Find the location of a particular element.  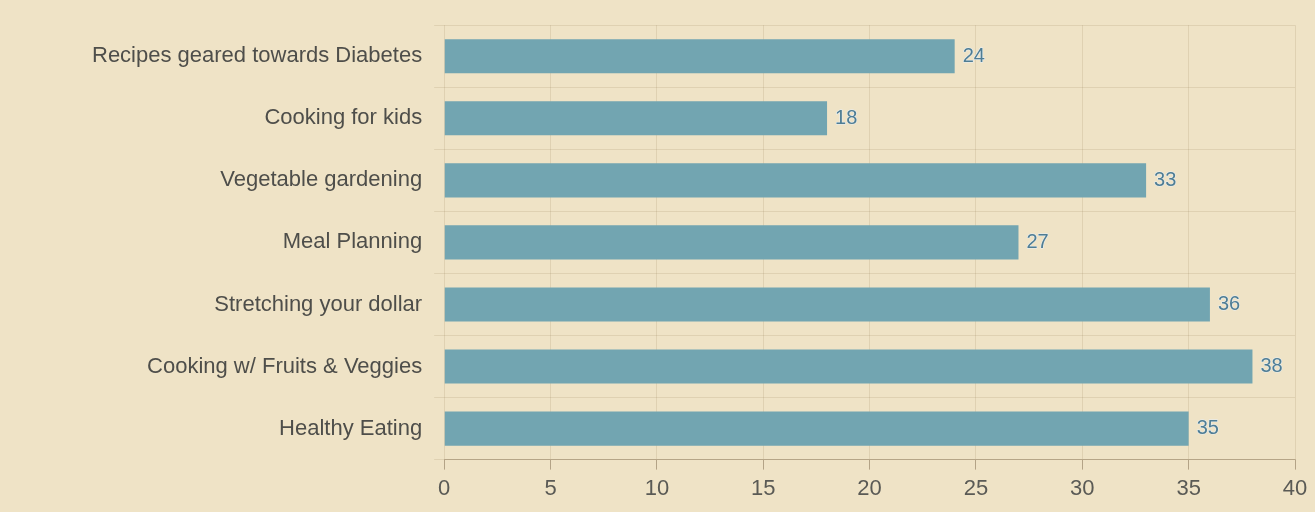

y-tick-label: Recipes geared towards Diabetes is located at coordinates (257, 55).